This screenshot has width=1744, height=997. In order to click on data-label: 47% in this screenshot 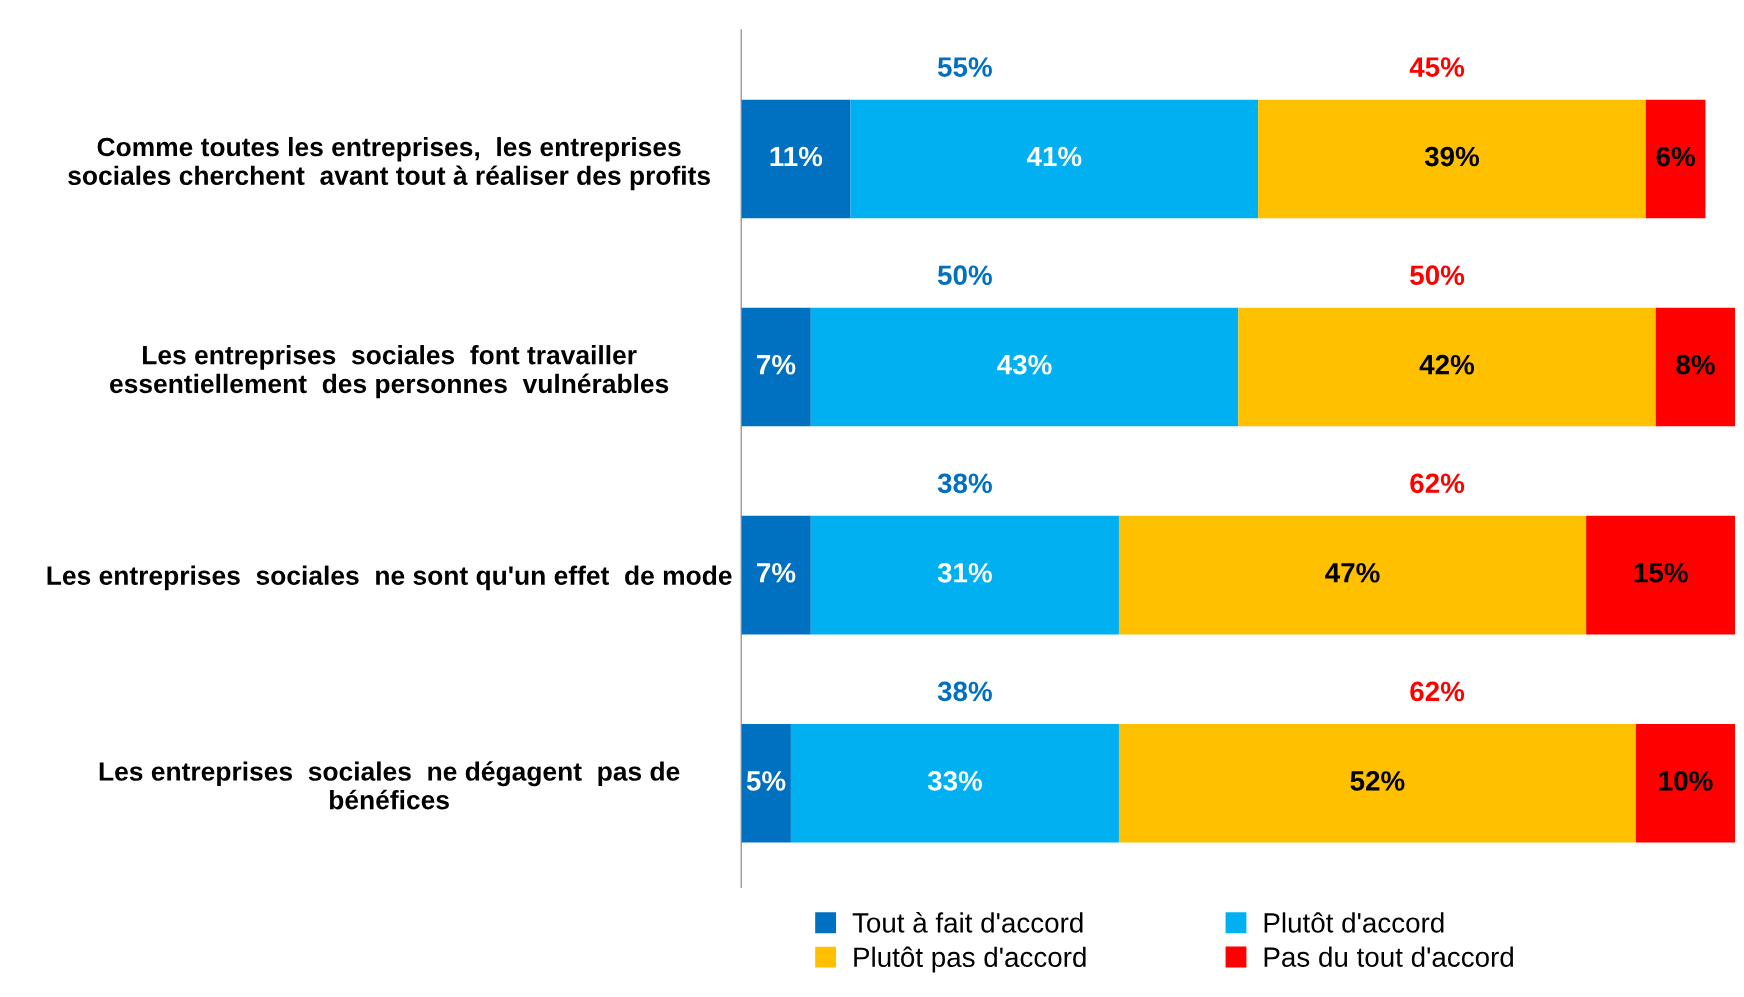, I will do `click(1352, 573)`.